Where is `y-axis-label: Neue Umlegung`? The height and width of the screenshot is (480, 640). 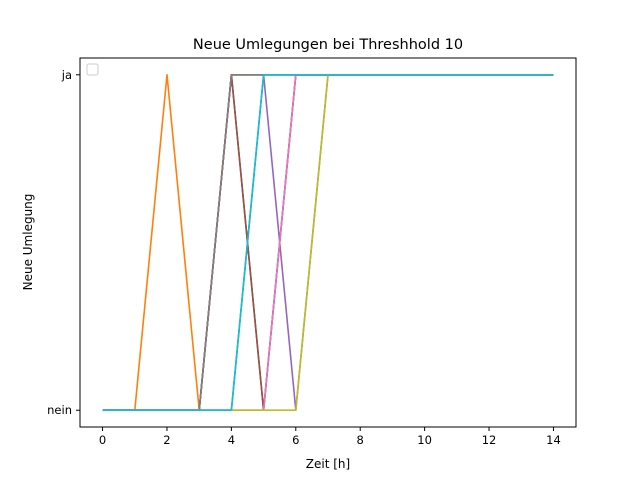 y-axis-label: Neue Umlegung is located at coordinates (28, 242).